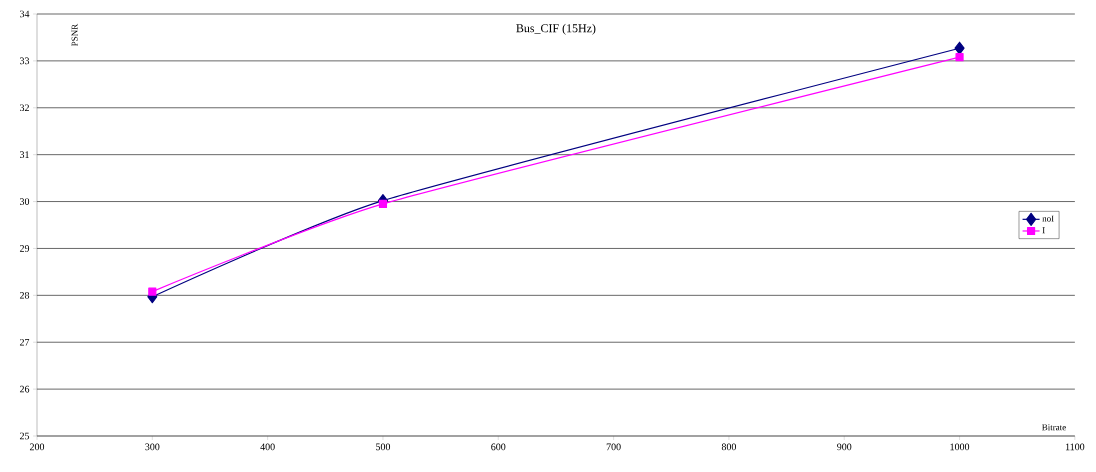  What do you see at coordinates (24, 295) in the screenshot?
I see `y-tick-label: 28` at bounding box center [24, 295].